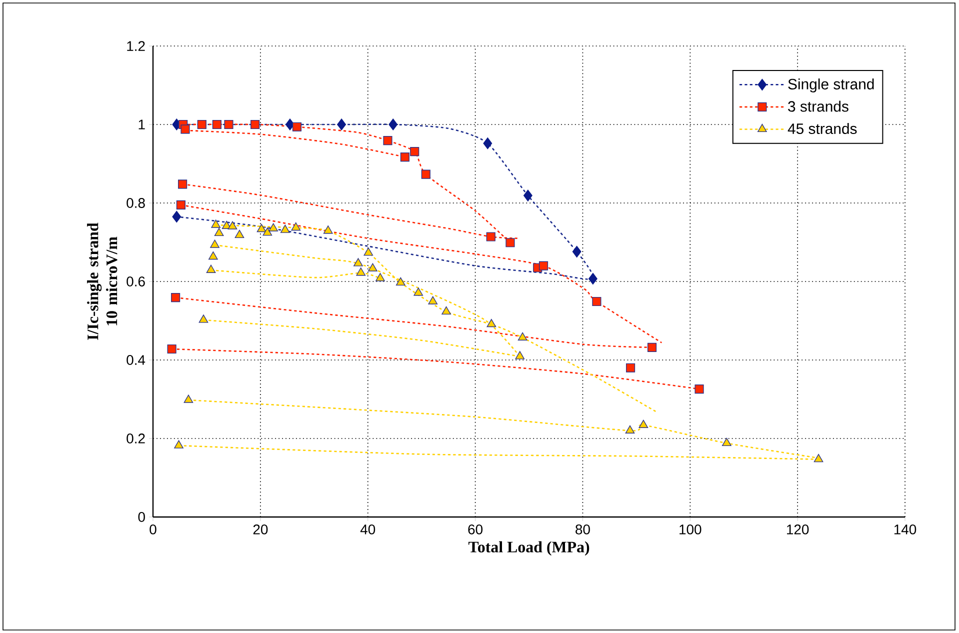  What do you see at coordinates (141, 125) in the screenshot?
I see `y-tick-label: 1` at bounding box center [141, 125].